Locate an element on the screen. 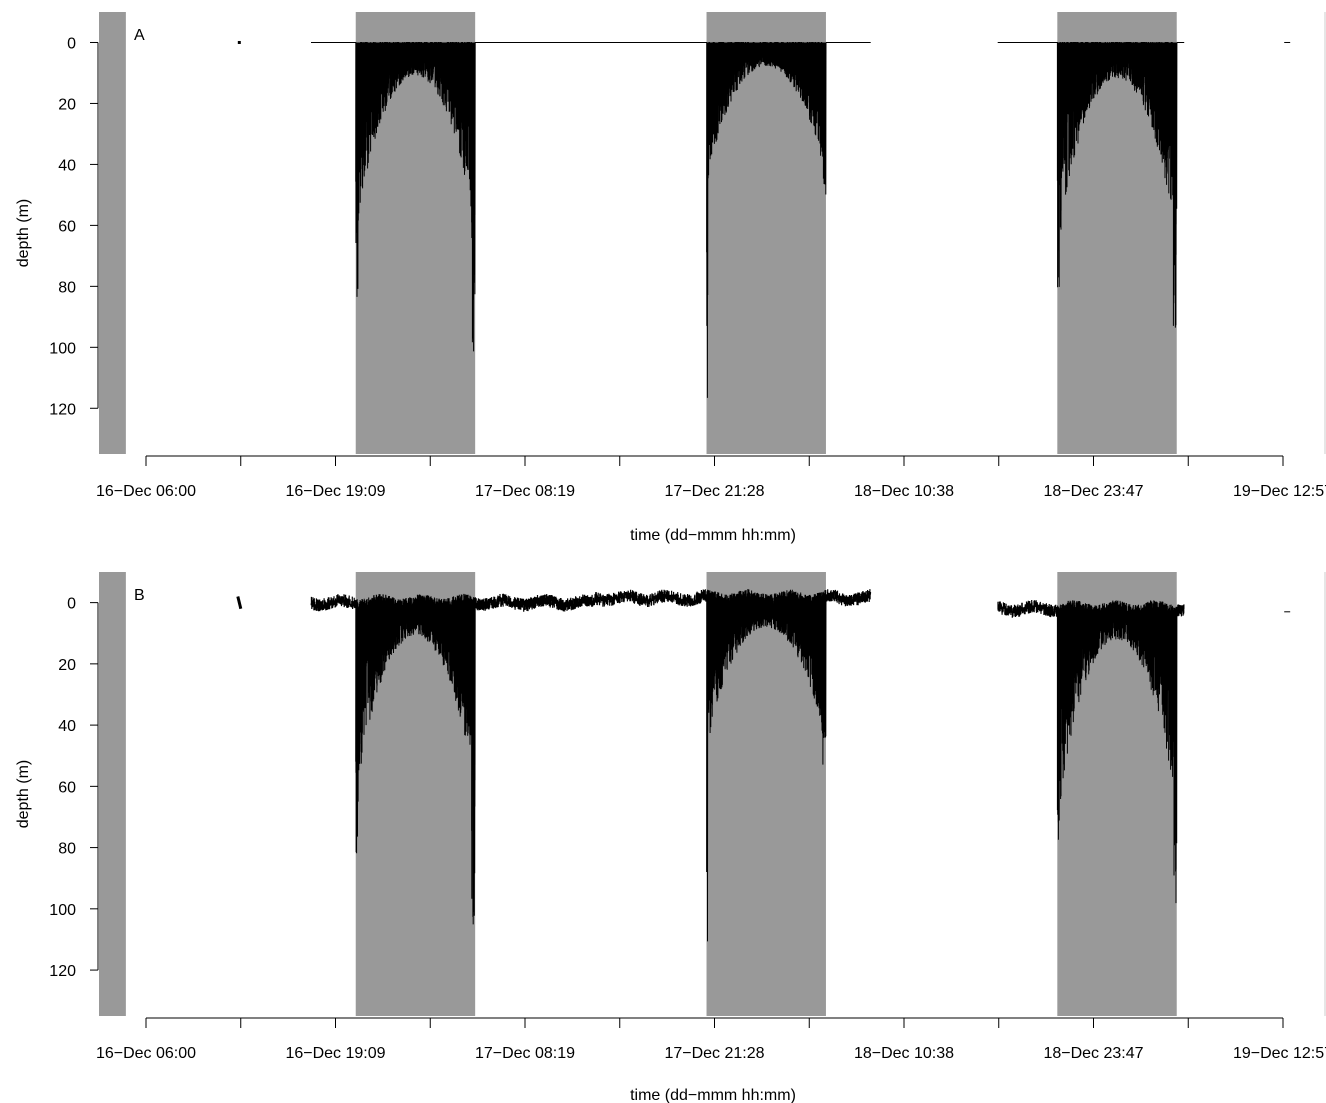 The image size is (1326, 1103). isolated-record is located at coordinates (239, 603).